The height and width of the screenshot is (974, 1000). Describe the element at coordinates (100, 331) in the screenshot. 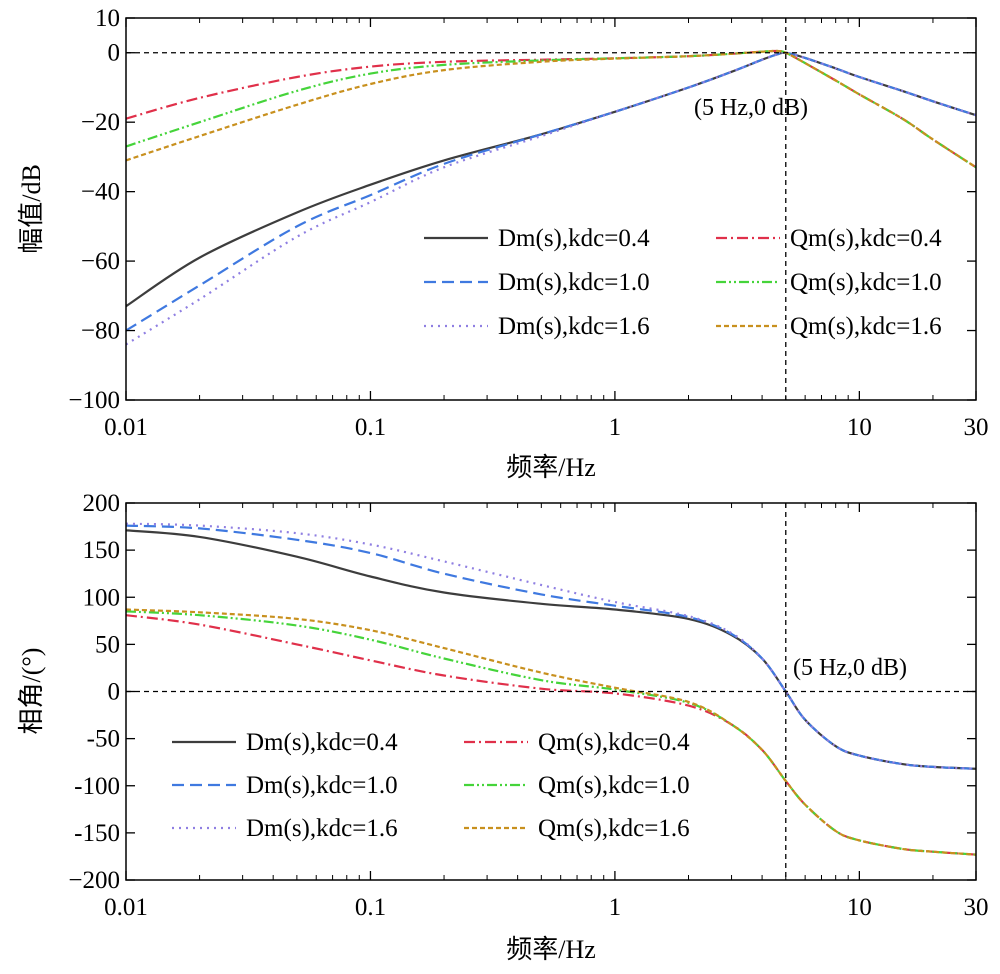

I see `y-tick-label: −80` at that location.